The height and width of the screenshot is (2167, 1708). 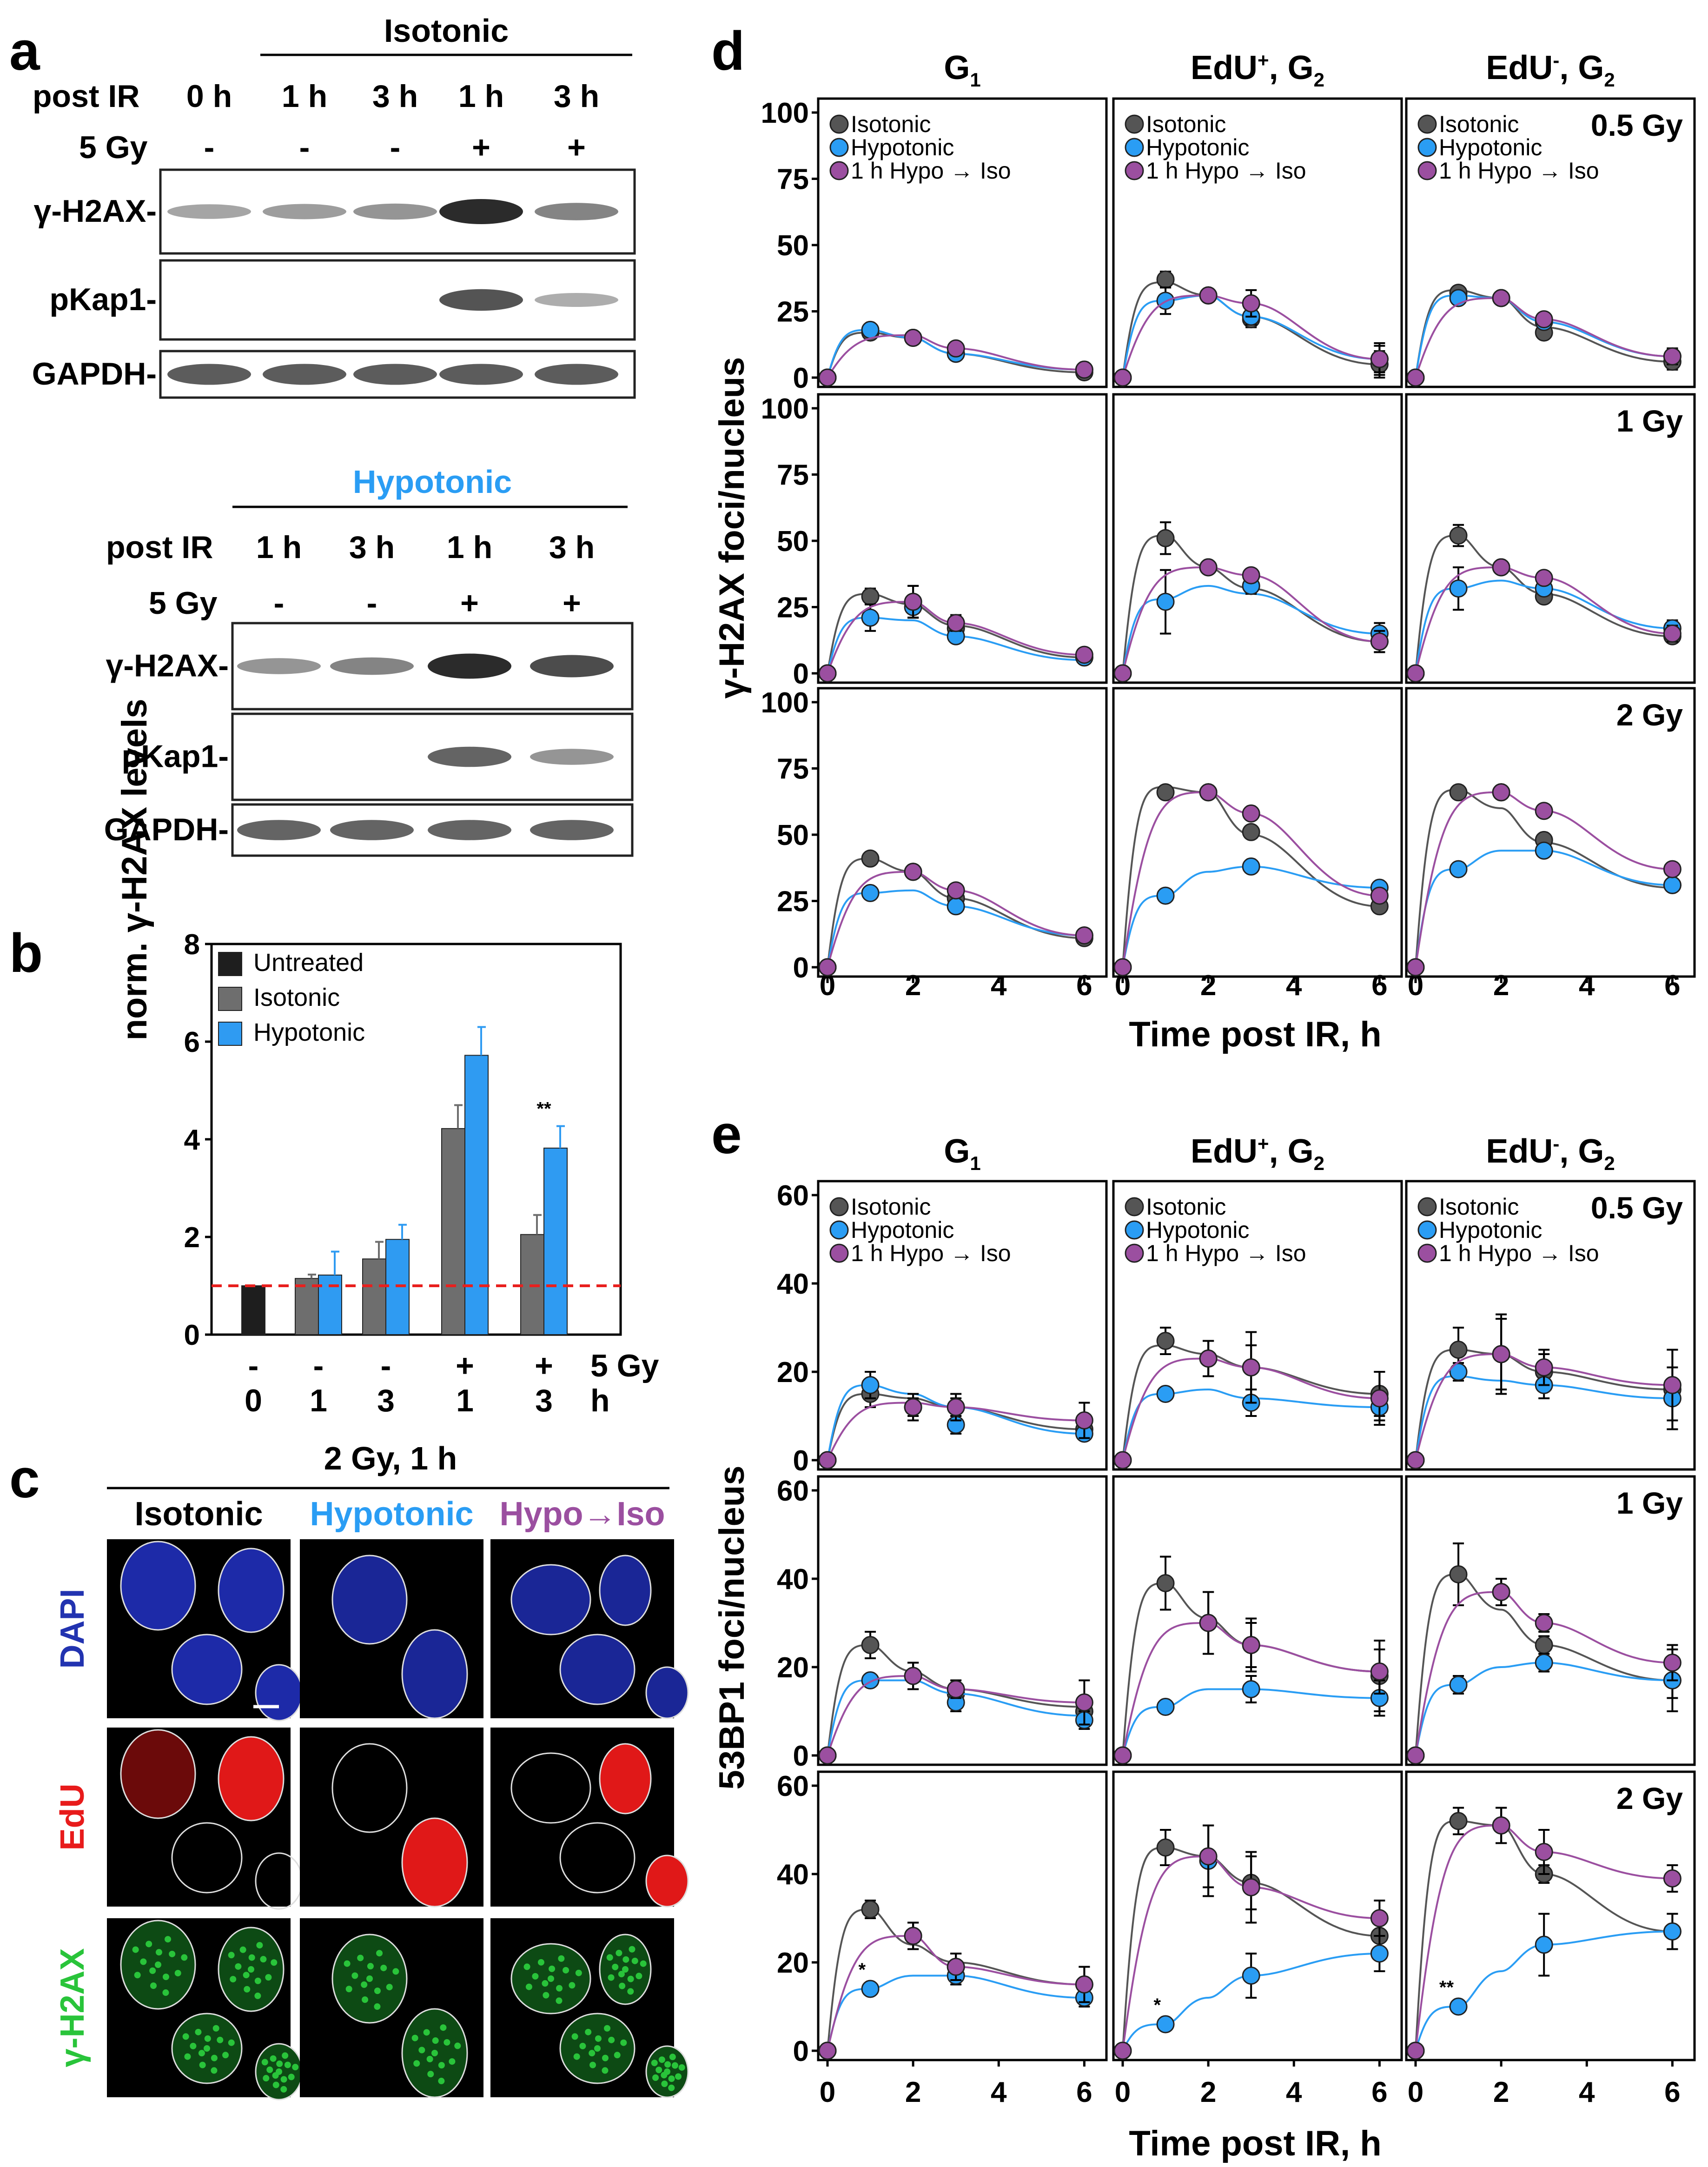 I want to click on row-label: γ-H2AX-, so click(x=95, y=211).